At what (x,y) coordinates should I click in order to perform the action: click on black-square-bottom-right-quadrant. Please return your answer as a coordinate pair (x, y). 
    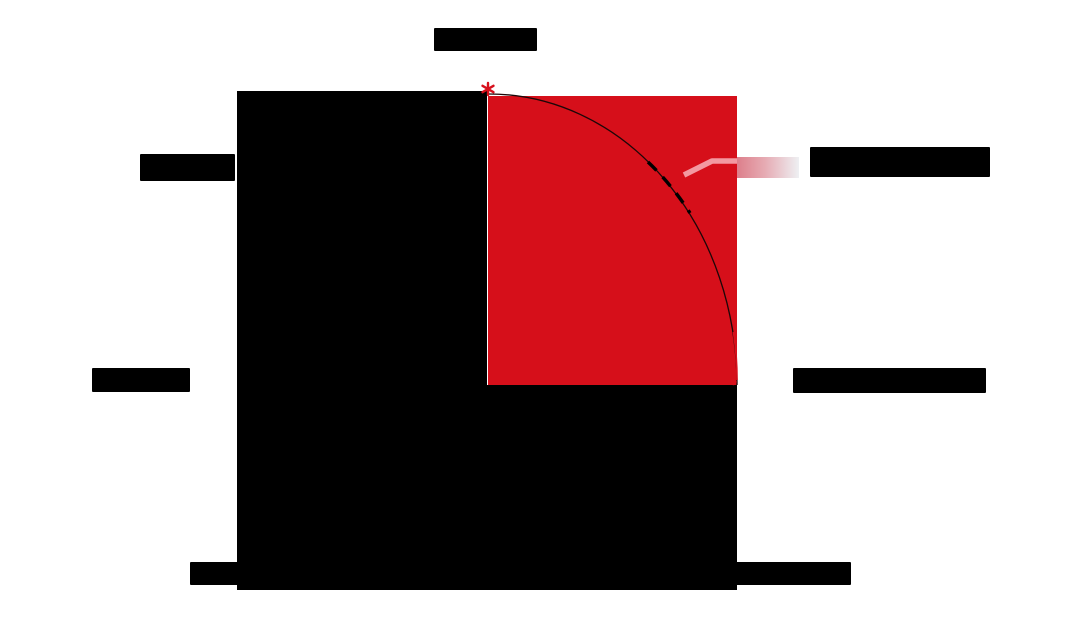
    Looking at the image, I should click on (612, 487).